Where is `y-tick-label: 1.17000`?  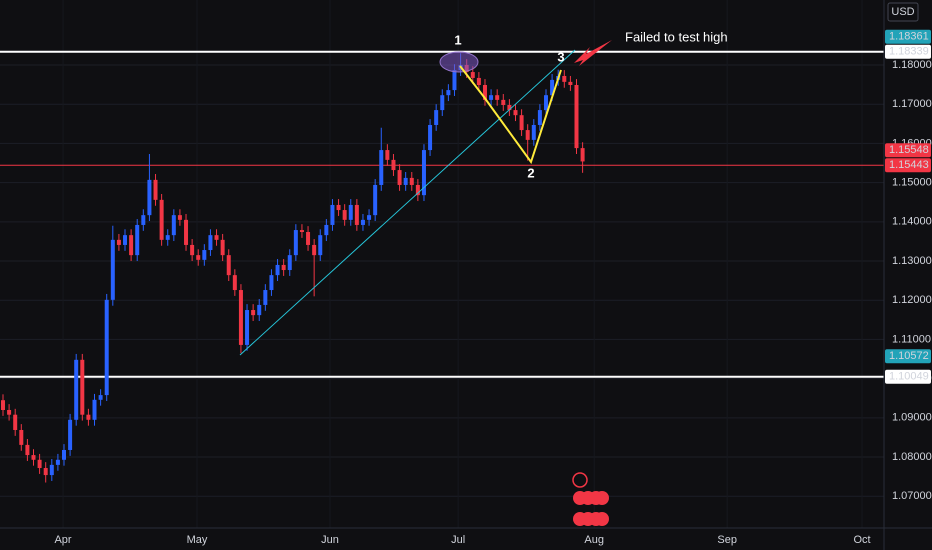 y-tick-label: 1.17000 is located at coordinates (912, 104).